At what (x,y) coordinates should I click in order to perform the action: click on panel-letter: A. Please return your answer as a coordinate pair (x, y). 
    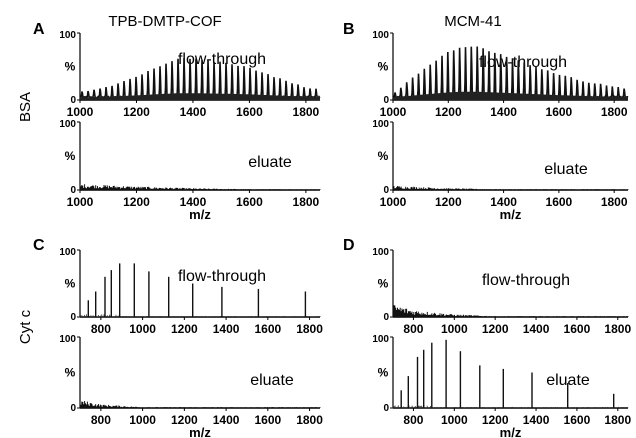
    Looking at the image, I should click on (39, 29).